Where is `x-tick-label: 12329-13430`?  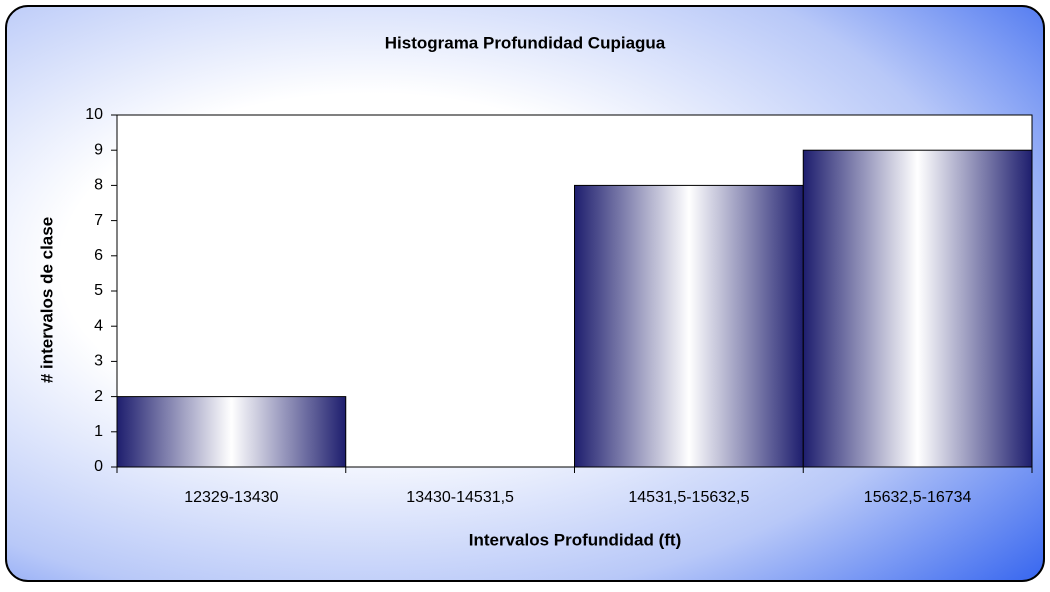
x-tick-label: 12329-13430 is located at coordinates (231, 497).